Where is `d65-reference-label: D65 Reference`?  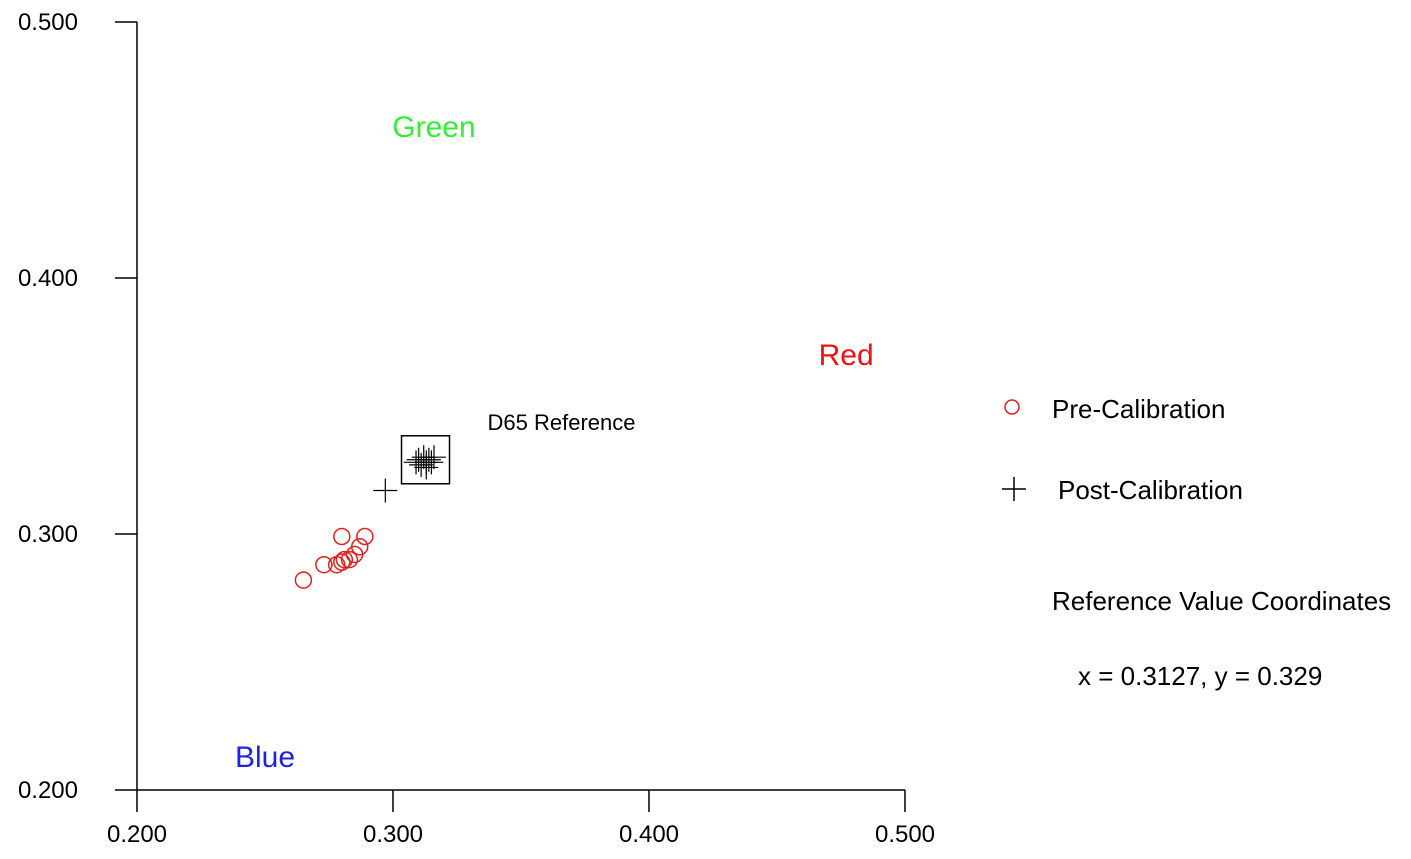 d65-reference-label: D65 Reference is located at coordinates (562, 422).